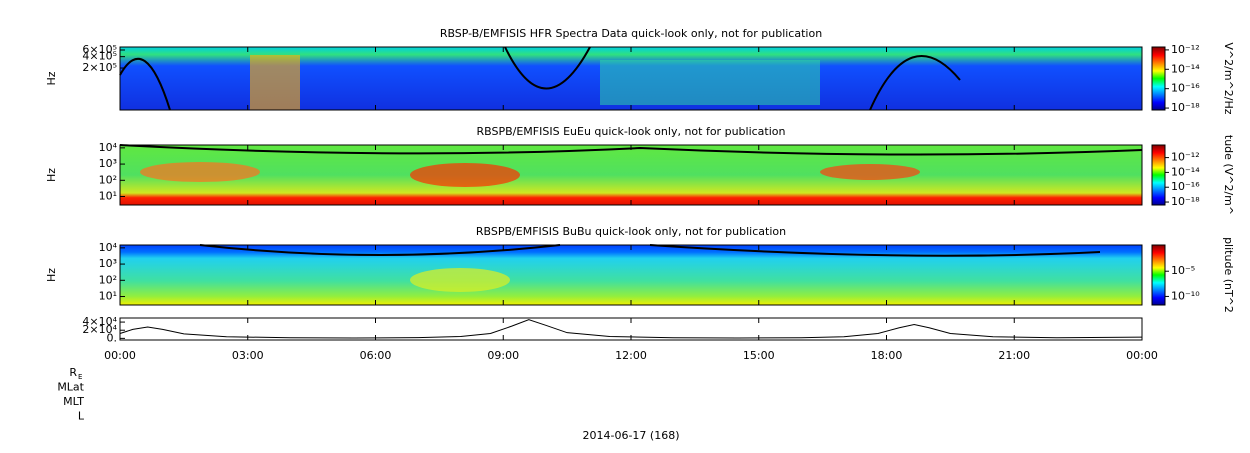 This screenshot has height=453, width=1250. I want to click on footer: 2014-06-17 (168), so click(630, 435).